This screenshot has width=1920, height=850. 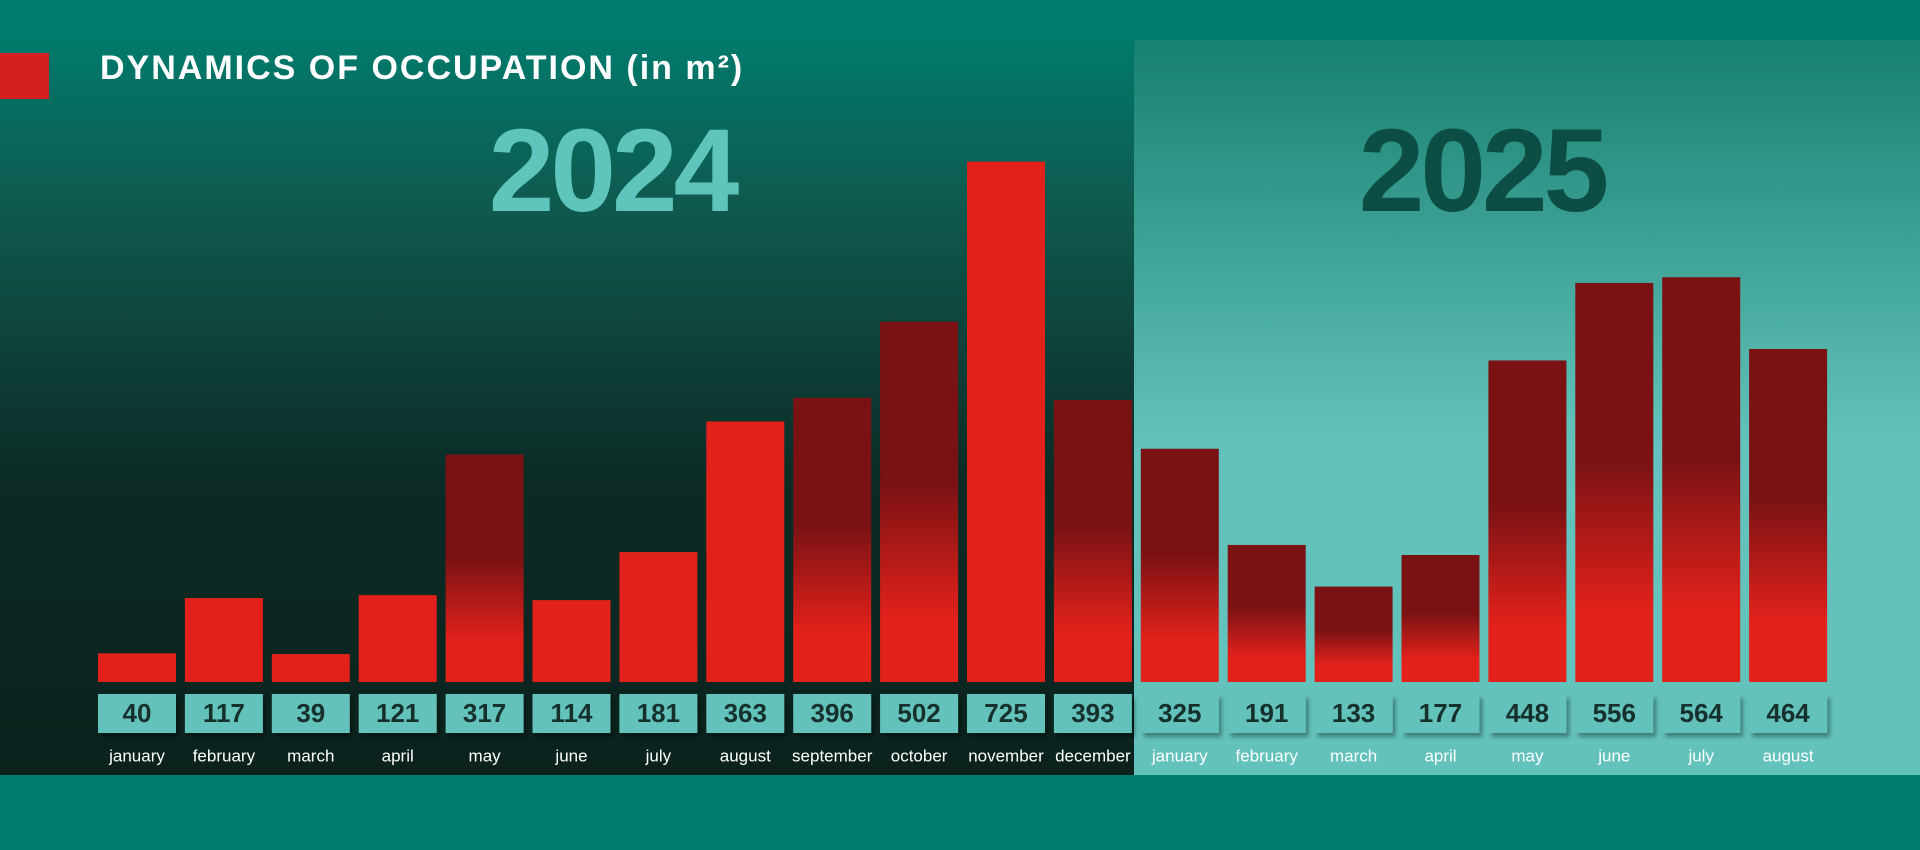 What do you see at coordinates (1483, 171) in the screenshot?
I see `year-label: 2025` at bounding box center [1483, 171].